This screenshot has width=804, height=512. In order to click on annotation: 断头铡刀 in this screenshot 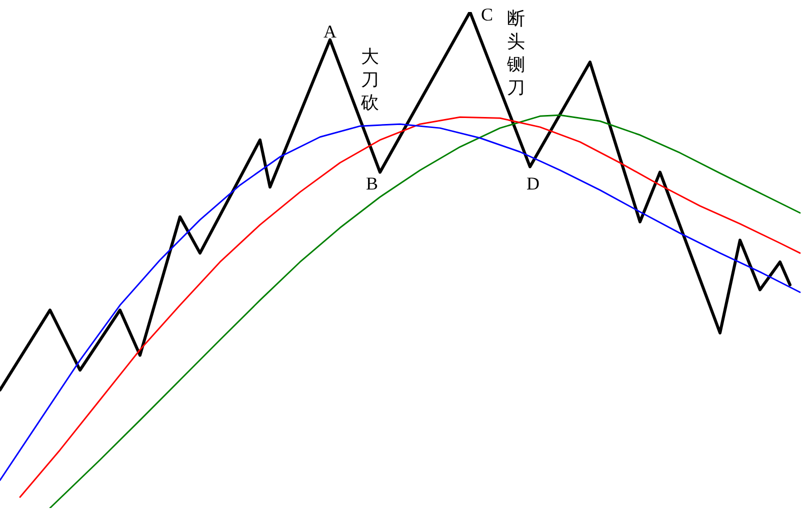, I will do `click(515, 53)`.